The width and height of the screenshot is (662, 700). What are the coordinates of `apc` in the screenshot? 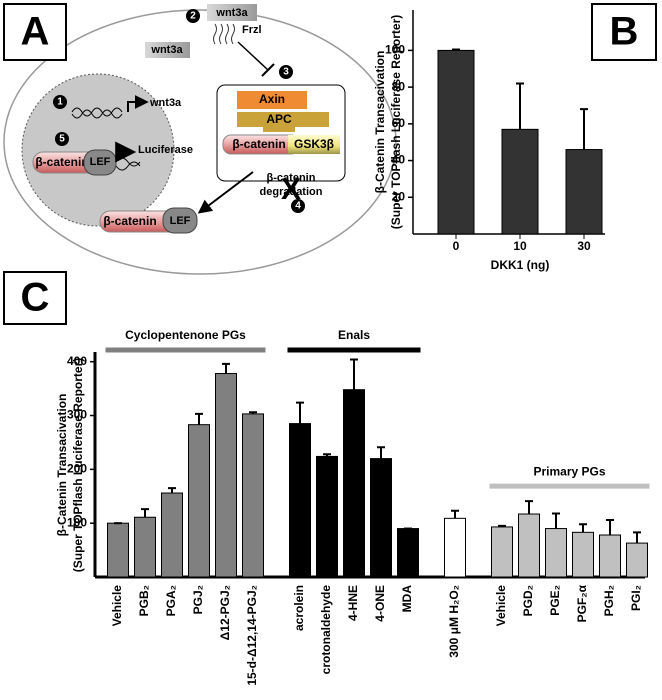 It's located at (283, 122).